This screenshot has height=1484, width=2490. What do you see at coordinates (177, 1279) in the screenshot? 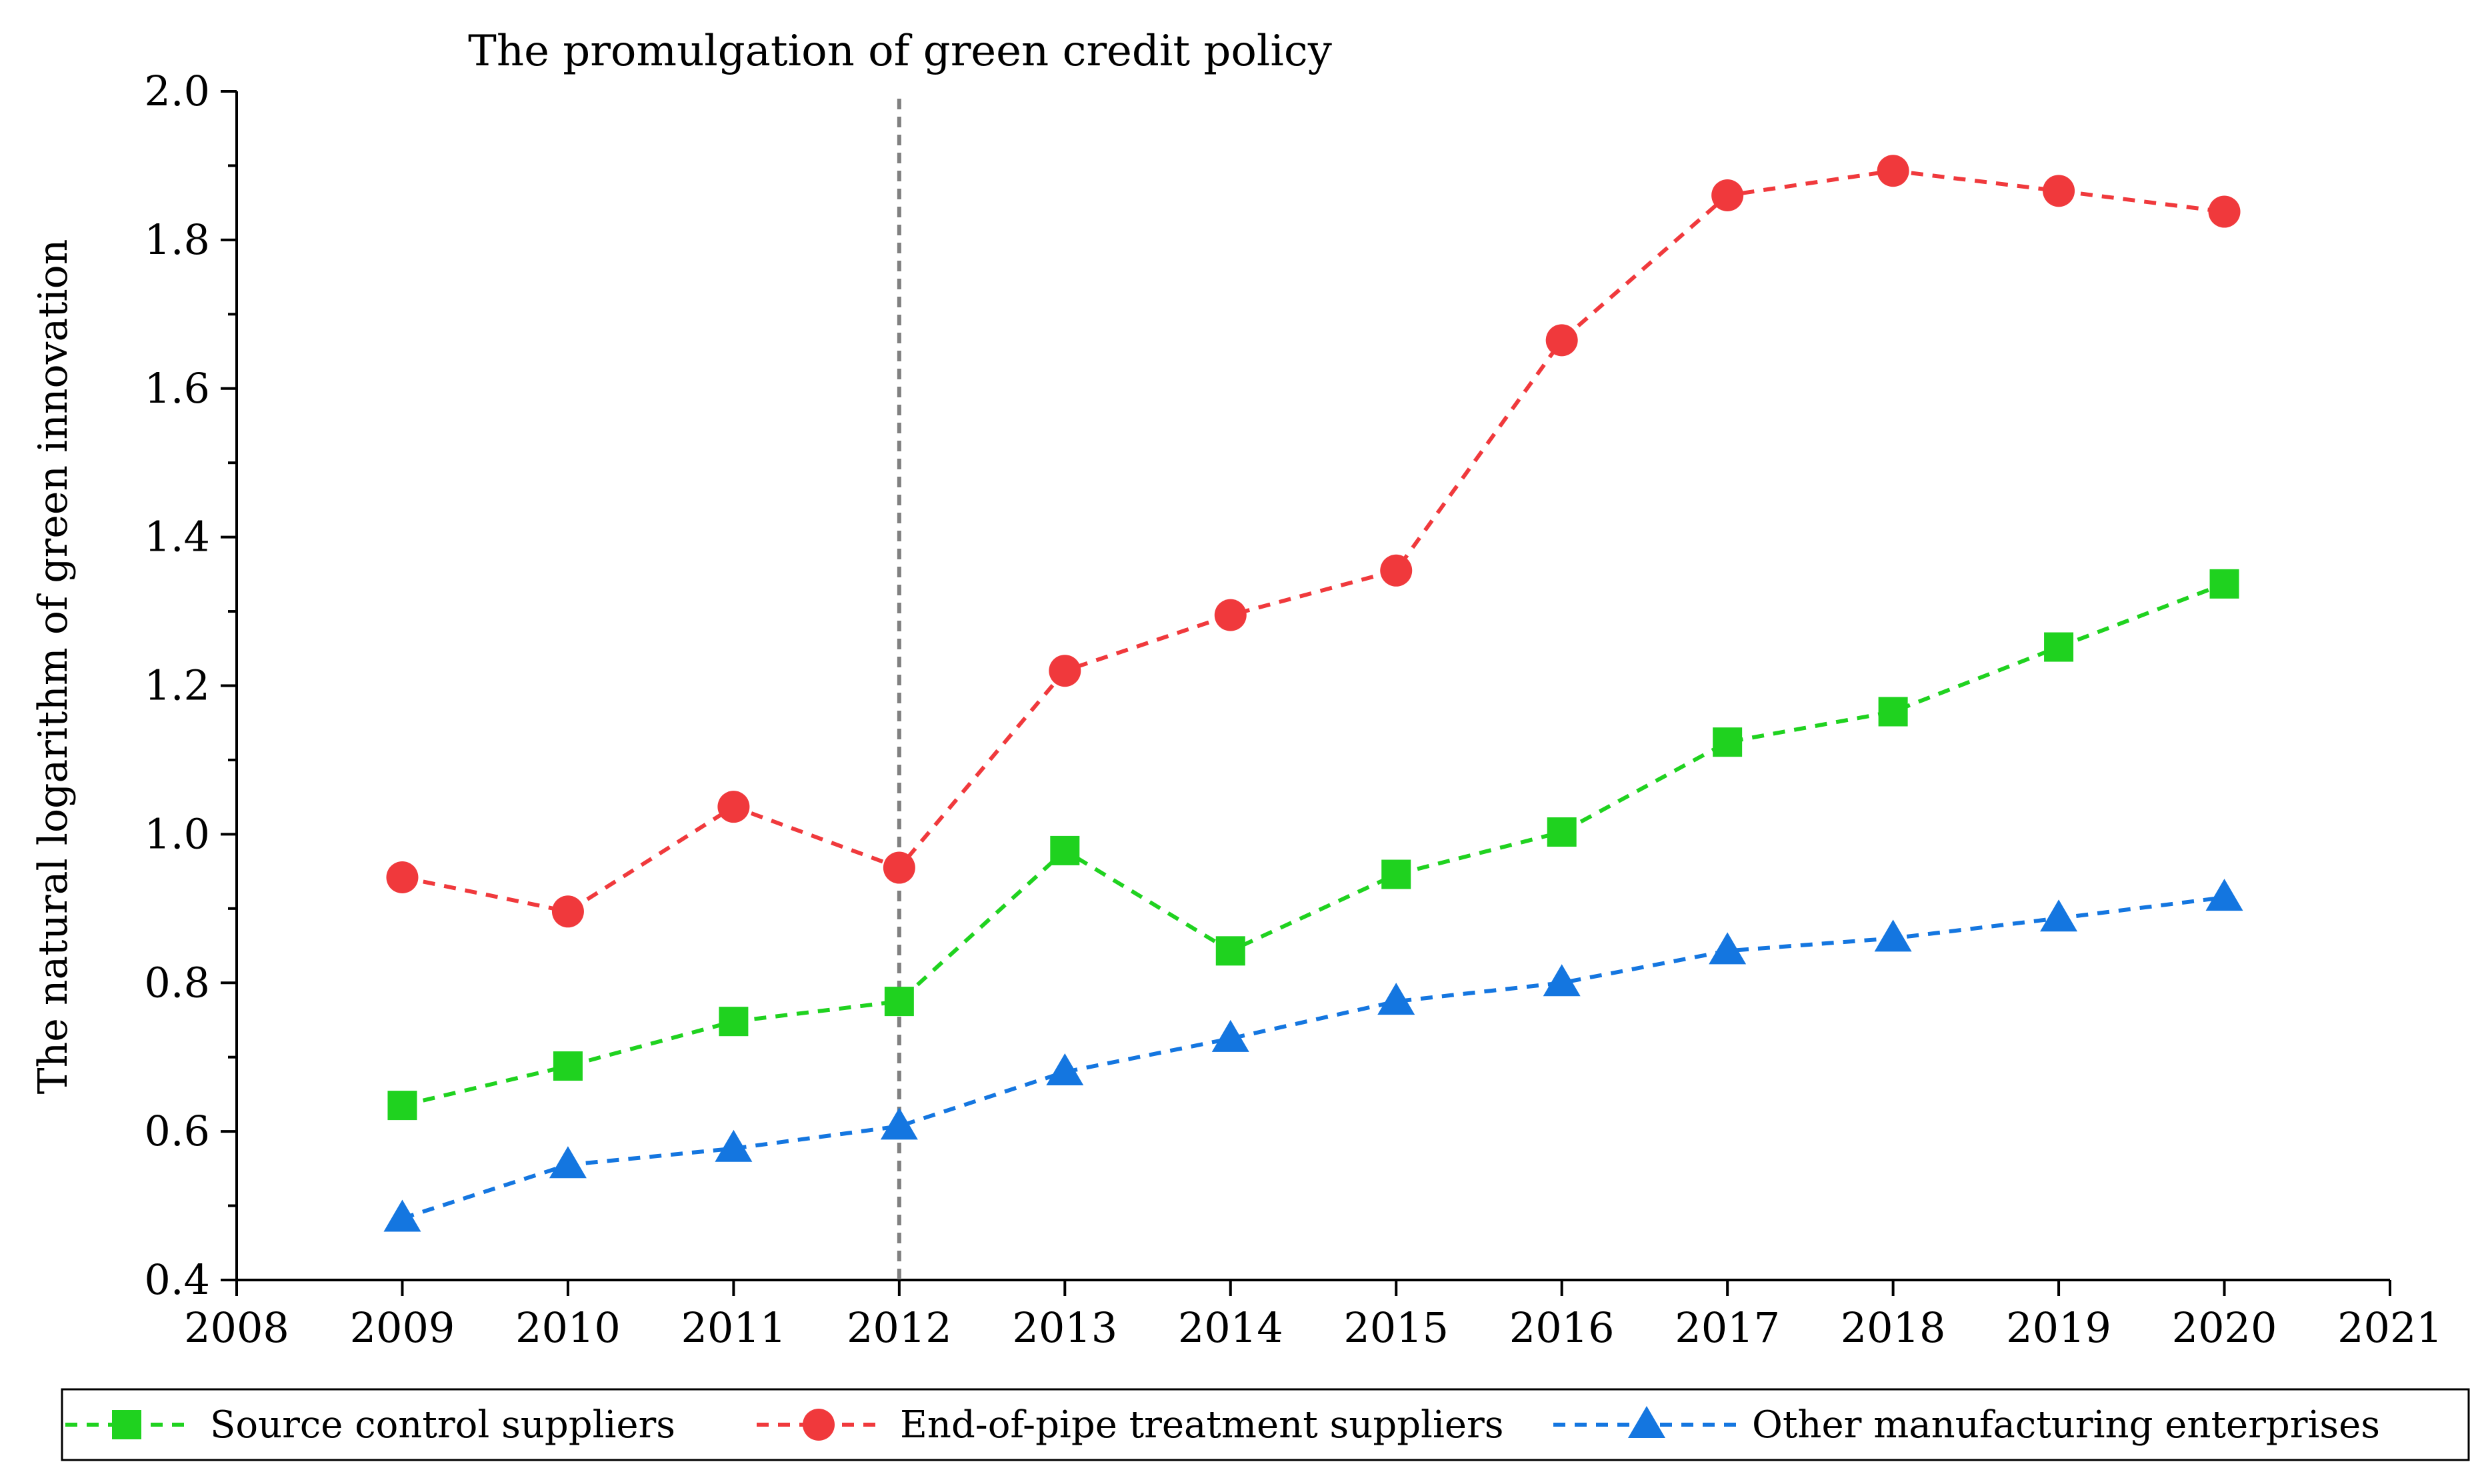
I see `y-tick-label: 0.4` at bounding box center [177, 1279].